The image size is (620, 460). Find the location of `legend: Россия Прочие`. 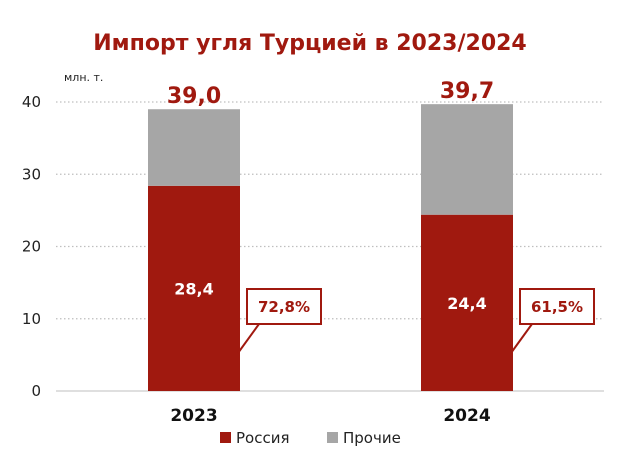

legend: Россия Прочие is located at coordinates (310, 438).